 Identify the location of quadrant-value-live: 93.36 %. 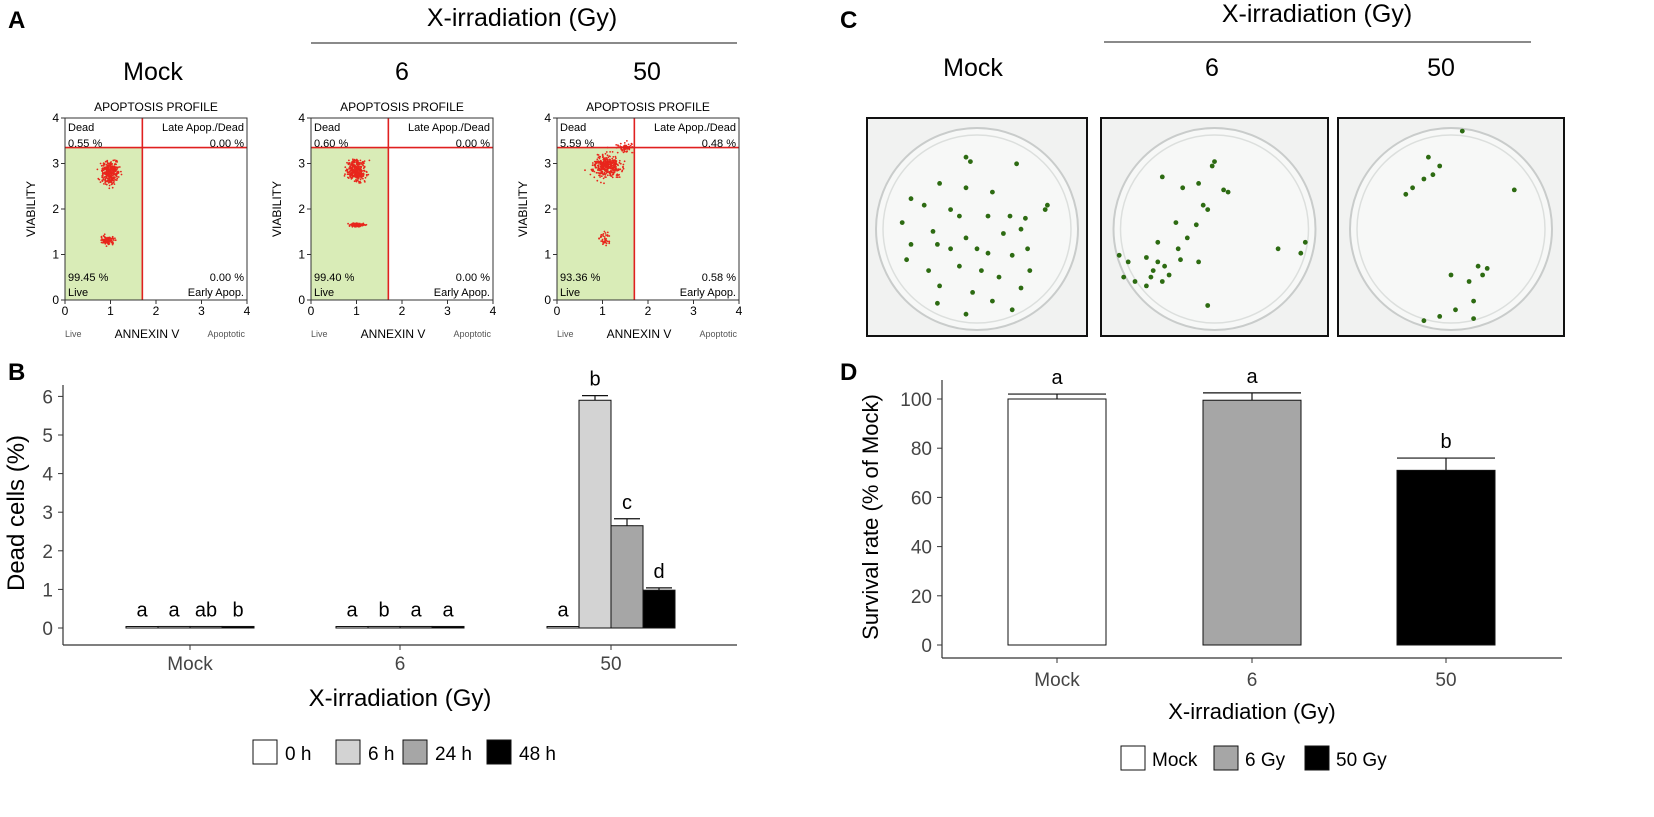
(580, 278).